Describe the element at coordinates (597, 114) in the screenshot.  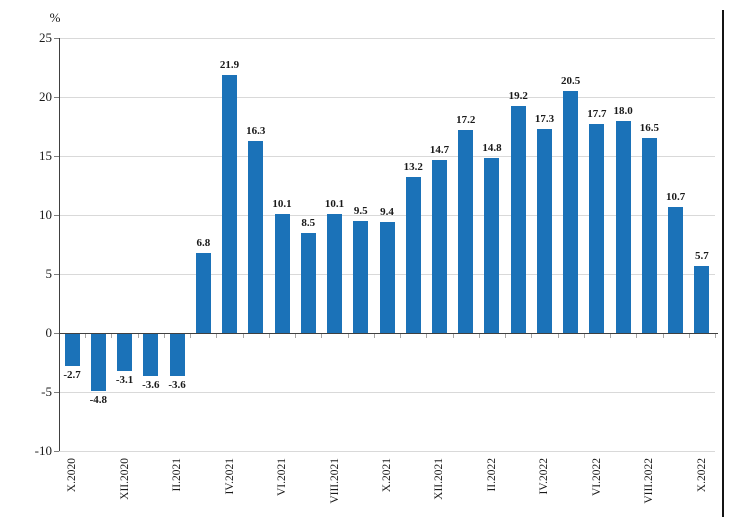
I see `bar-value-label: 17.7` at that location.